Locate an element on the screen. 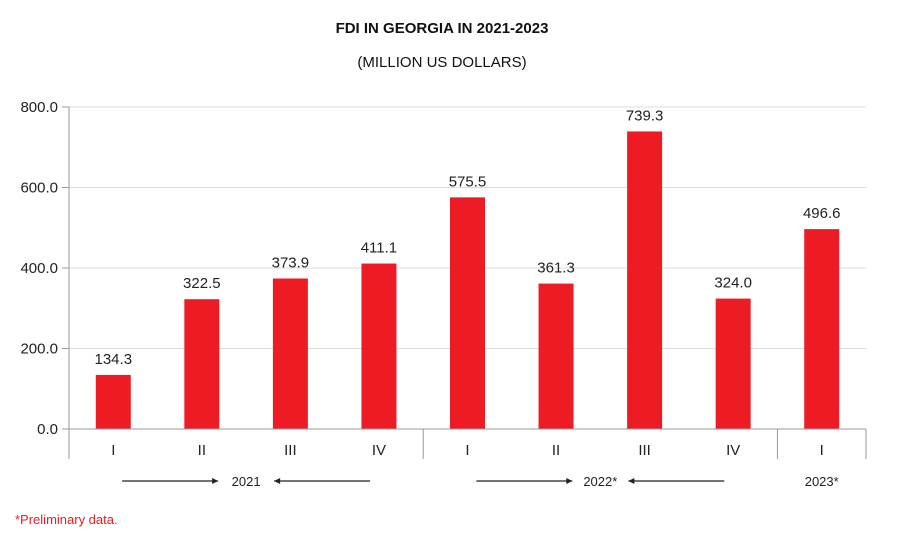 The width and height of the screenshot is (900, 536). y-tick-label: 200.0 is located at coordinates (39, 349).